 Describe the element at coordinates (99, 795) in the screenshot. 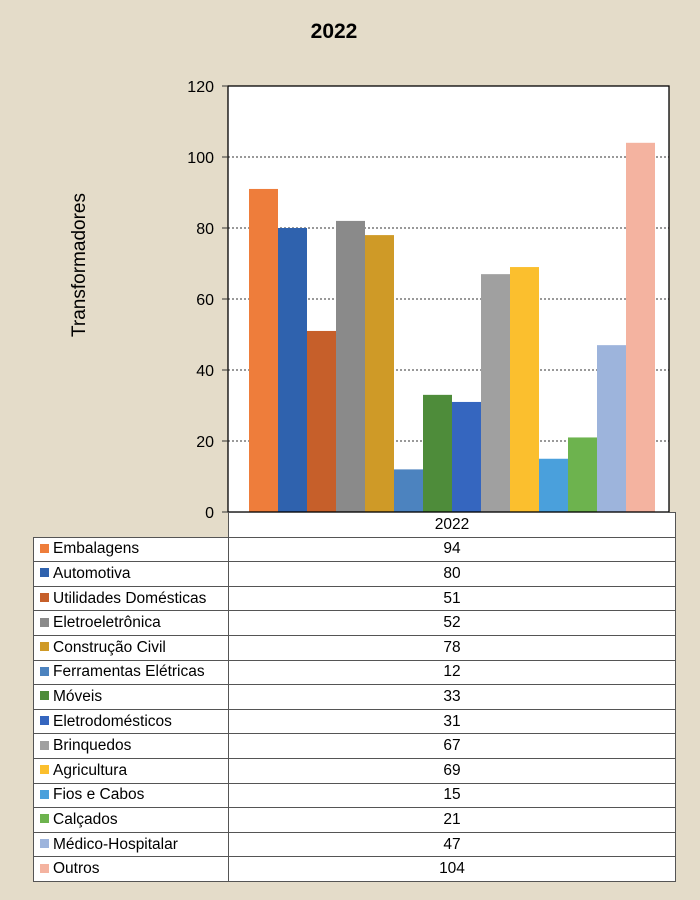

I see `legend-label: Fios e Cabos` at that location.